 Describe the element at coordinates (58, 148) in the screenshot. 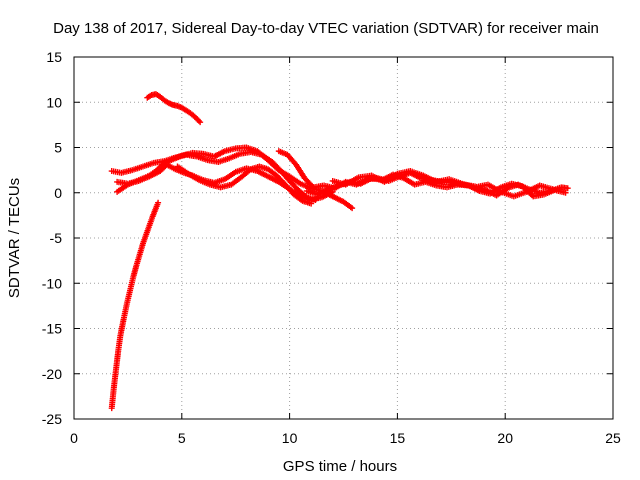

I see `y-tick-label: 5` at that location.